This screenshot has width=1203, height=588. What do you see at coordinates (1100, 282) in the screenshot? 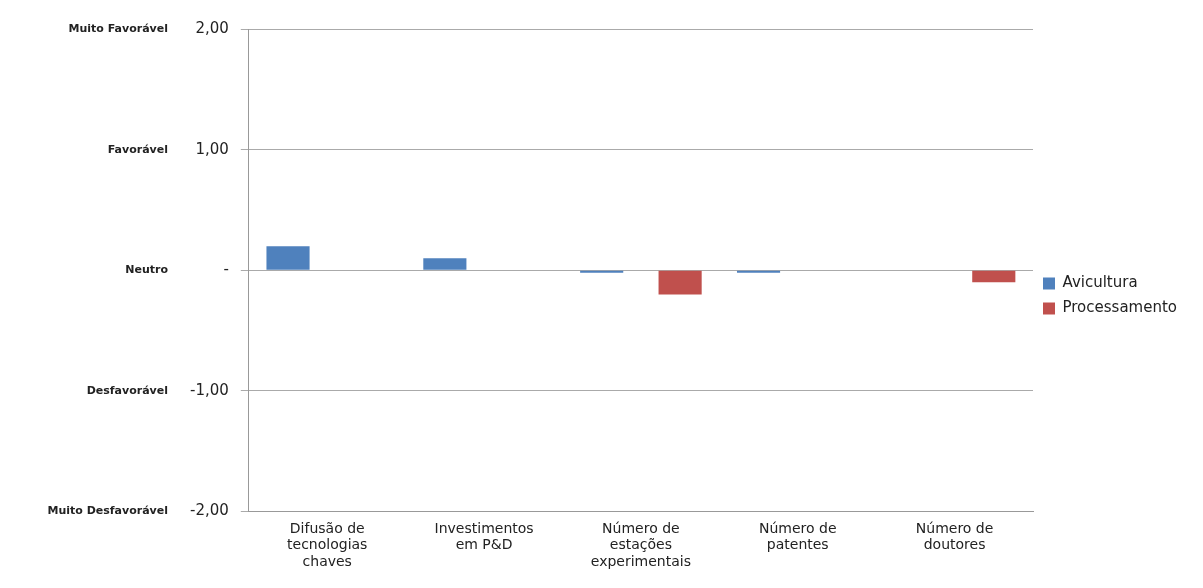
I see `legend-label: Avicultura` at bounding box center [1100, 282].